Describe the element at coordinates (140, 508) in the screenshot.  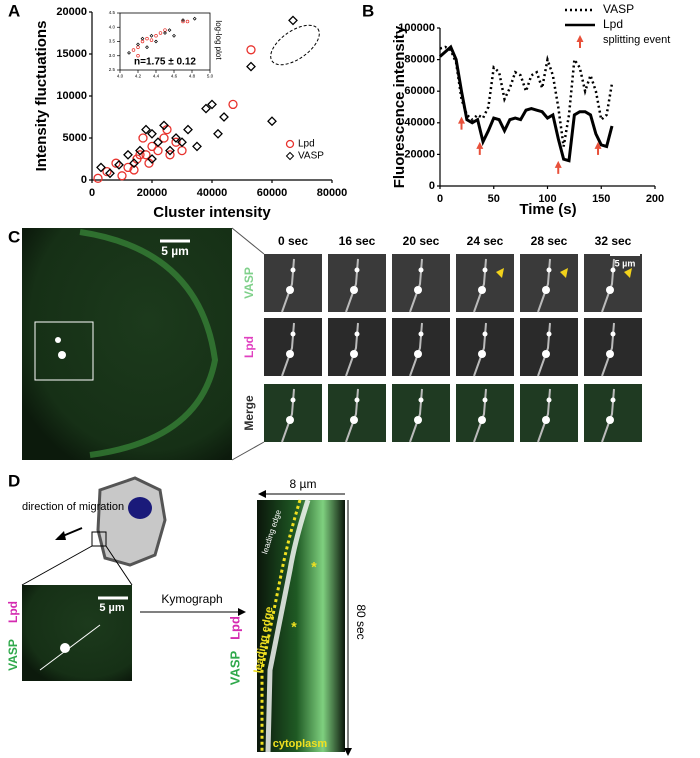
I see `nucleus` at that location.